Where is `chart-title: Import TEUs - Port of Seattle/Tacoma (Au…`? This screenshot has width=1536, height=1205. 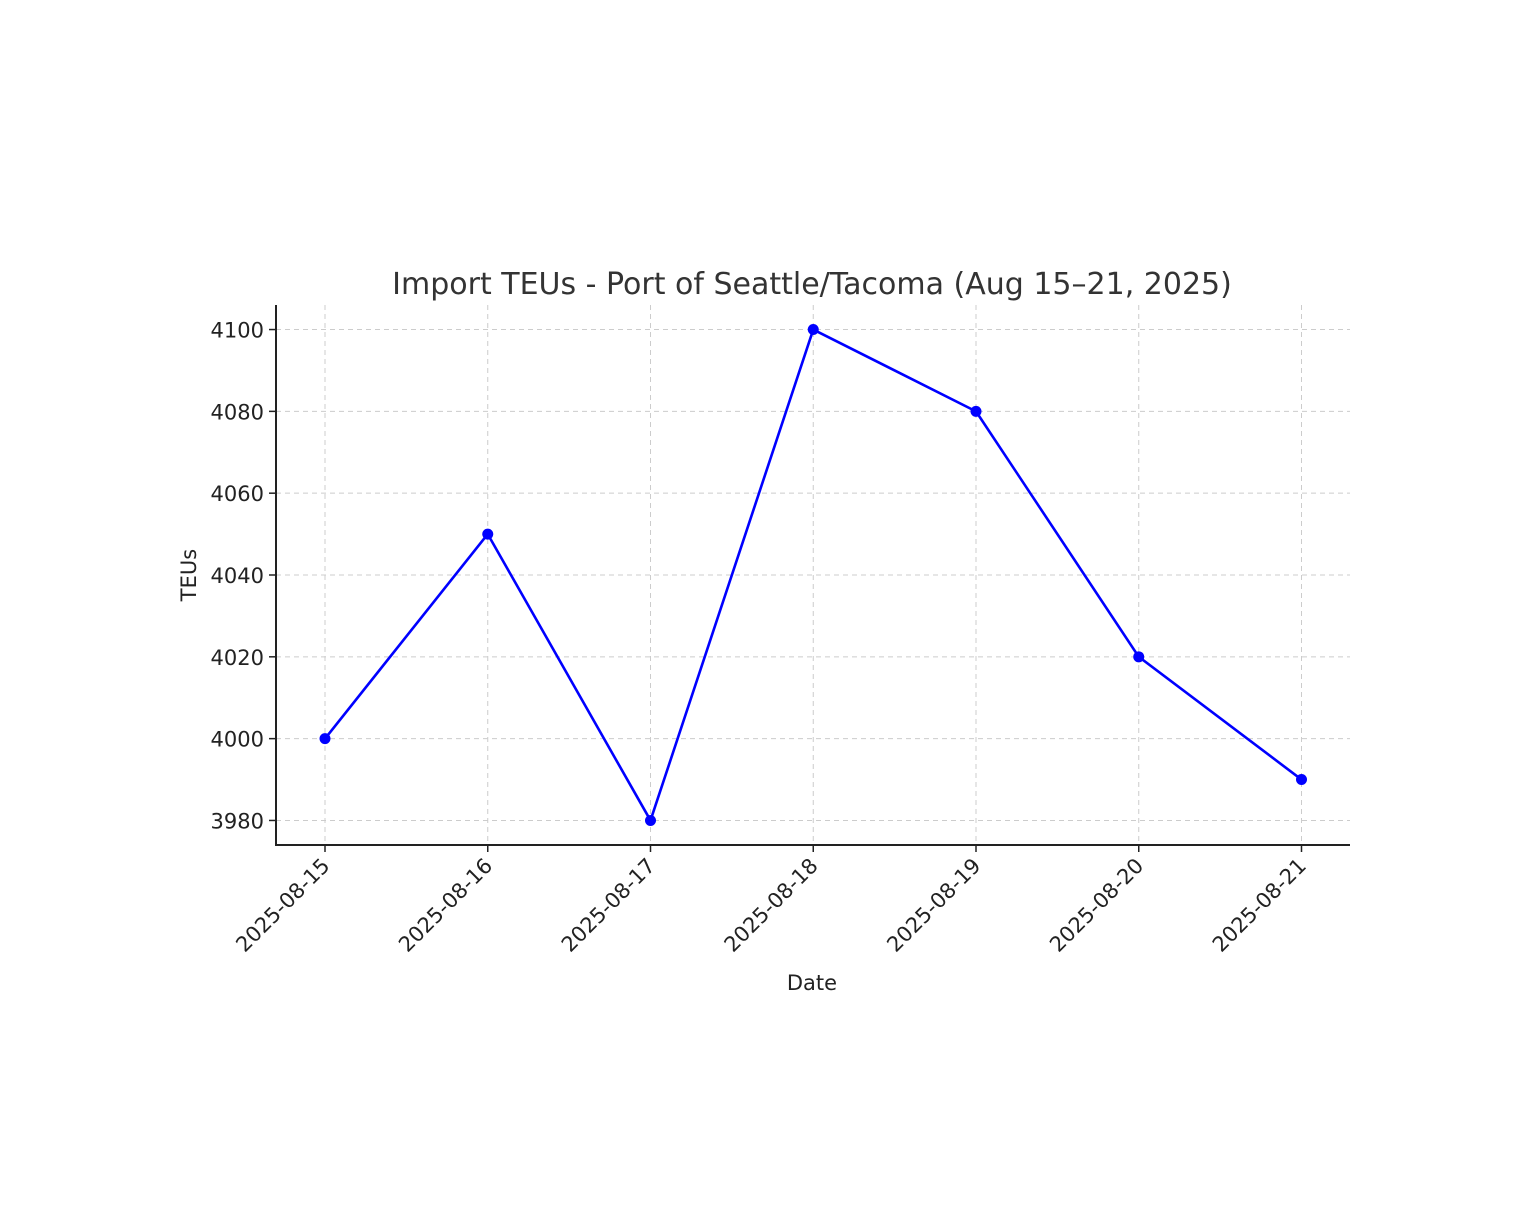 chart-title: Import TEUs - Port of Seattle/Tacoma (Au… is located at coordinates (812, 284).